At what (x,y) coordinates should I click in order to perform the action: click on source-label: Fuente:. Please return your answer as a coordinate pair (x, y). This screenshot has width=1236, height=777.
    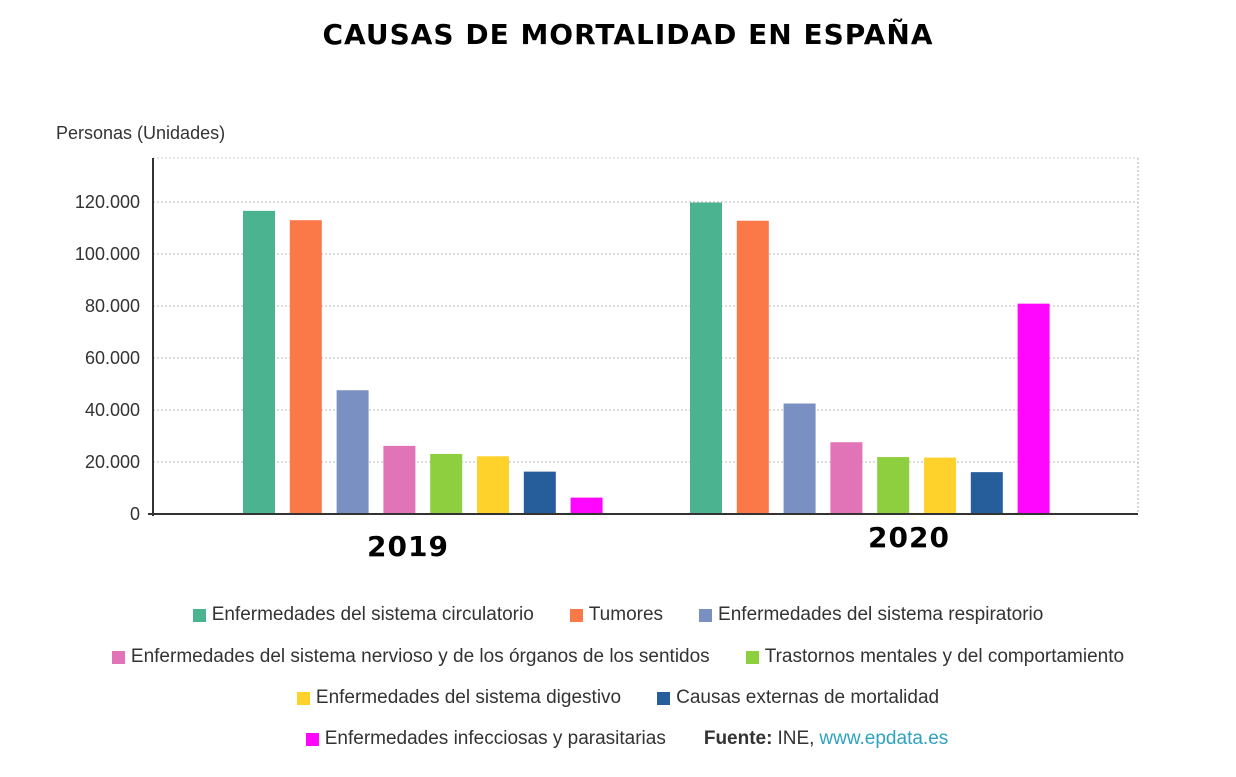
    Looking at the image, I should click on (738, 738).